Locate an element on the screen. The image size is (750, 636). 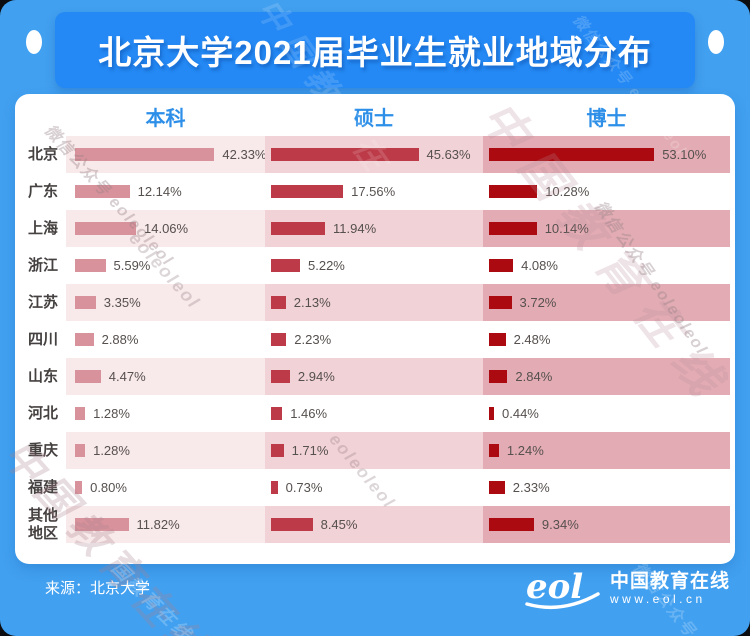
page-title: 北京大学2021届毕业生就业地域分布 is located at coordinates (375, 52).